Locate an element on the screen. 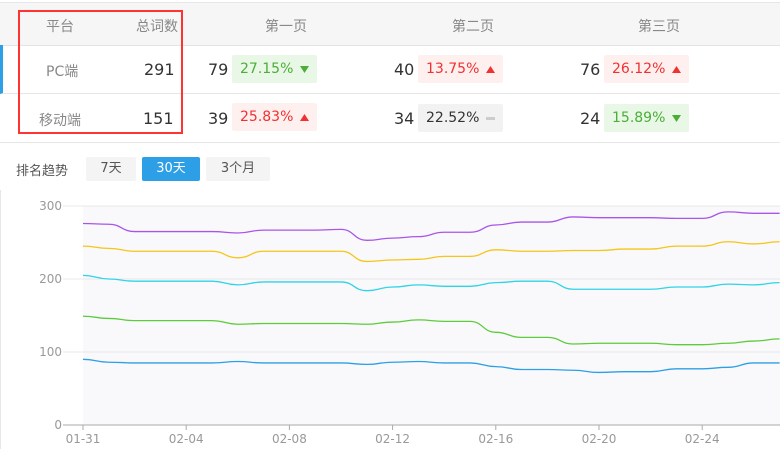 This screenshot has width=780, height=449. y-tick-label: 300 is located at coordinates (50, 206).